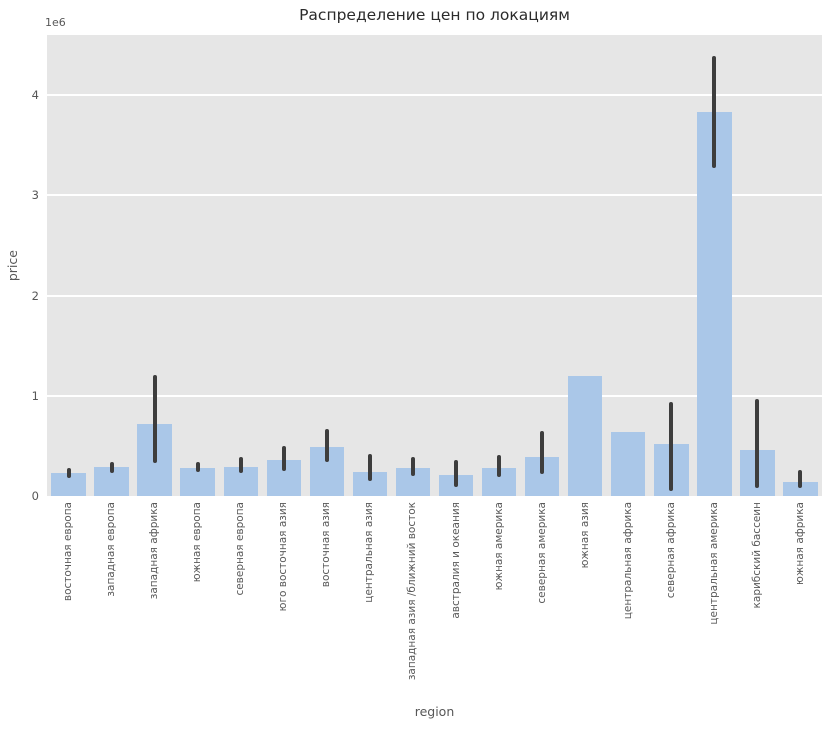 The width and height of the screenshot is (833, 737). Describe the element at coordinates (35, 295) in the screenshot. I see `y-tick-label: 2` at that location.